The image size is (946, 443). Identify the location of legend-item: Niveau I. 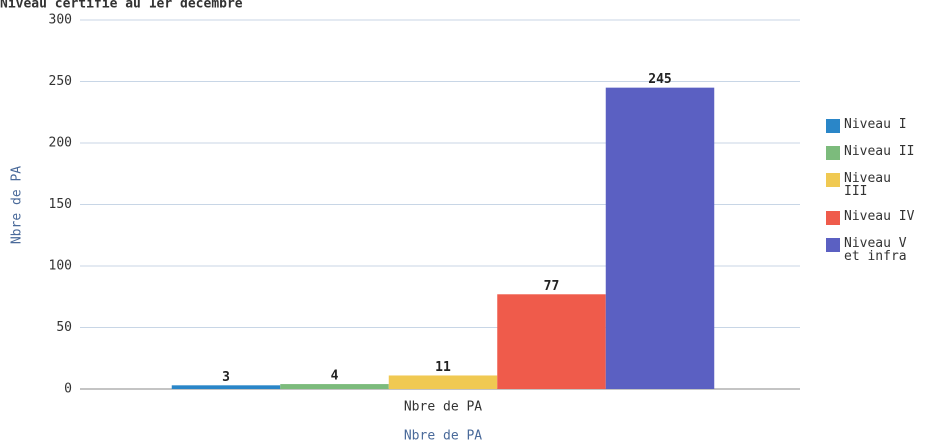
(886, 125).